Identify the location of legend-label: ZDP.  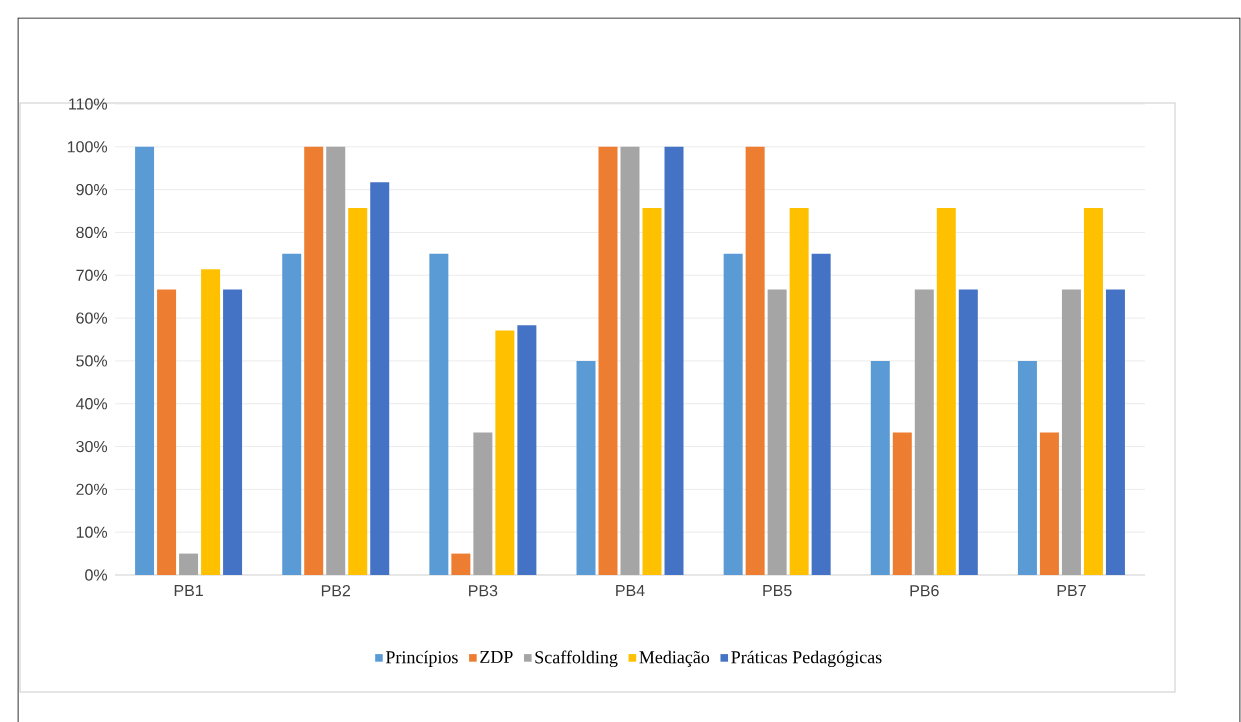
(496, 656).